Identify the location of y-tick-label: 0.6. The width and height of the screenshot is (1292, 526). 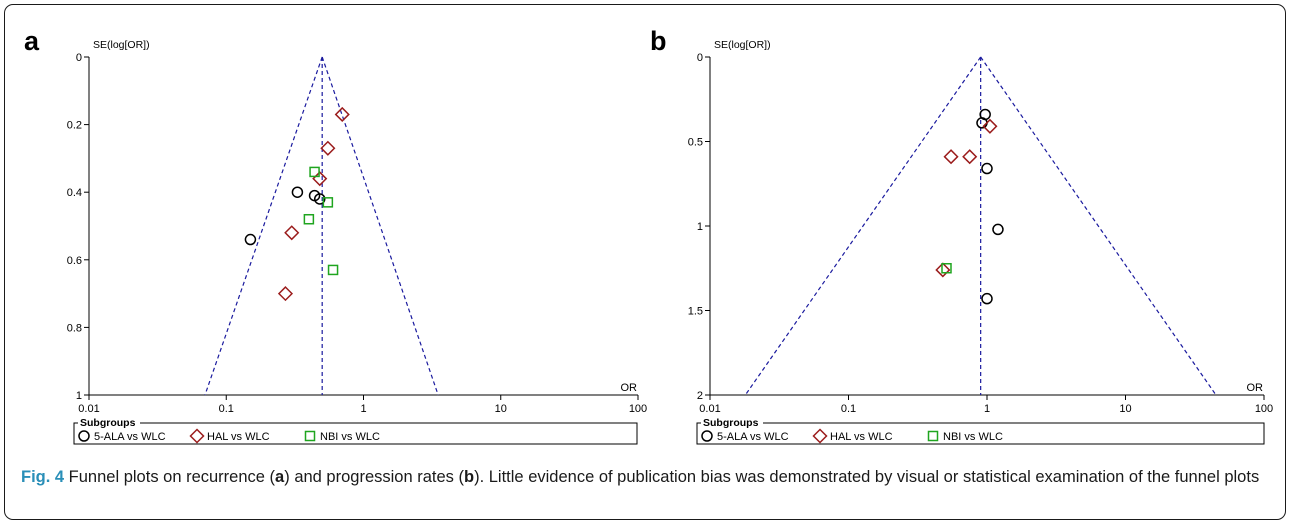
(74, 261).